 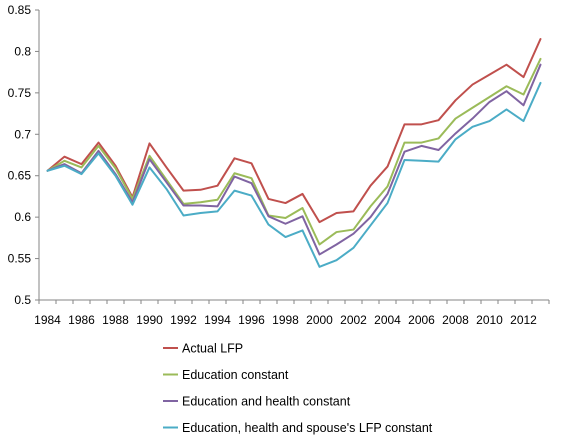 What do you see at coordinates (20, 10) in the screenshot?
I see `y-tick-label: 0.85` at bounding box center [20, 10].